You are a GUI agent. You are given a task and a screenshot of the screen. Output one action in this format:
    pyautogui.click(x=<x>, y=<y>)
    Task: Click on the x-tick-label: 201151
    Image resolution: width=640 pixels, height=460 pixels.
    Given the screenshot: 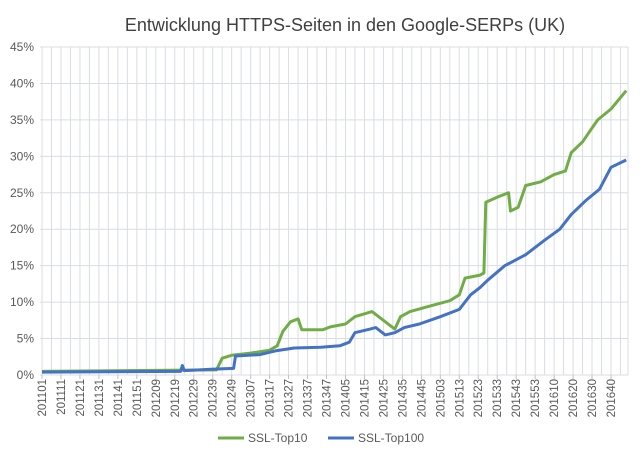 What is the action you would take?
    pyautogui.click(x=138, y=398)
    